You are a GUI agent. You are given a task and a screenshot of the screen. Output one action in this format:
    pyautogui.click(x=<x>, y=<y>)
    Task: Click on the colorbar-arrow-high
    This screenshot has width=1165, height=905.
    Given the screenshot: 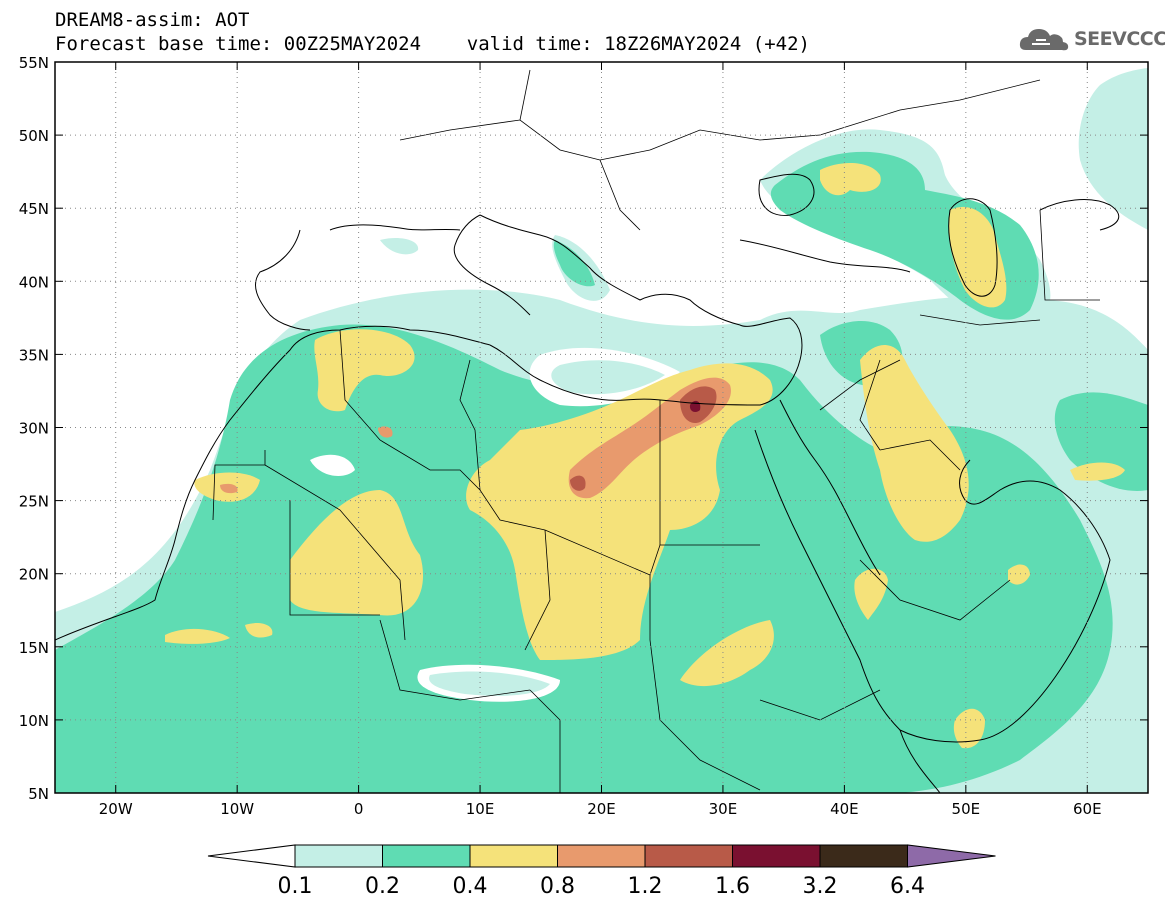 What is the action you would take?
    pyautogui.click(x=951, y=856)
    